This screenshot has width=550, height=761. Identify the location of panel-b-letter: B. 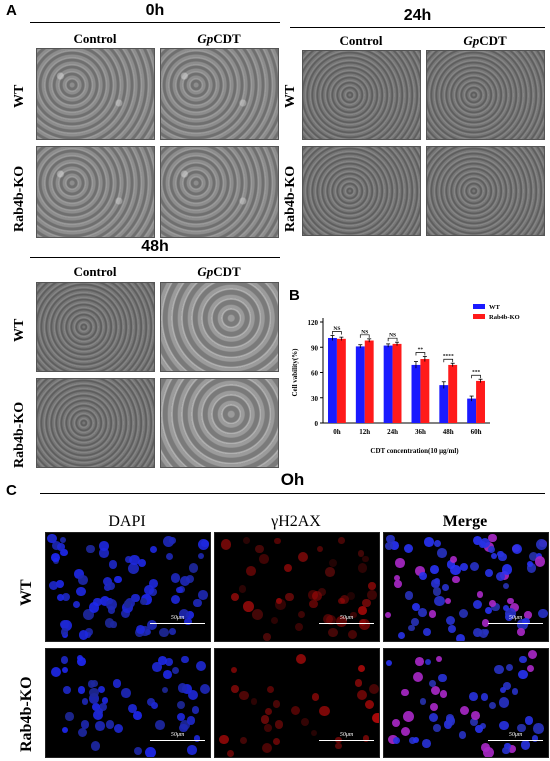
(294, 295).